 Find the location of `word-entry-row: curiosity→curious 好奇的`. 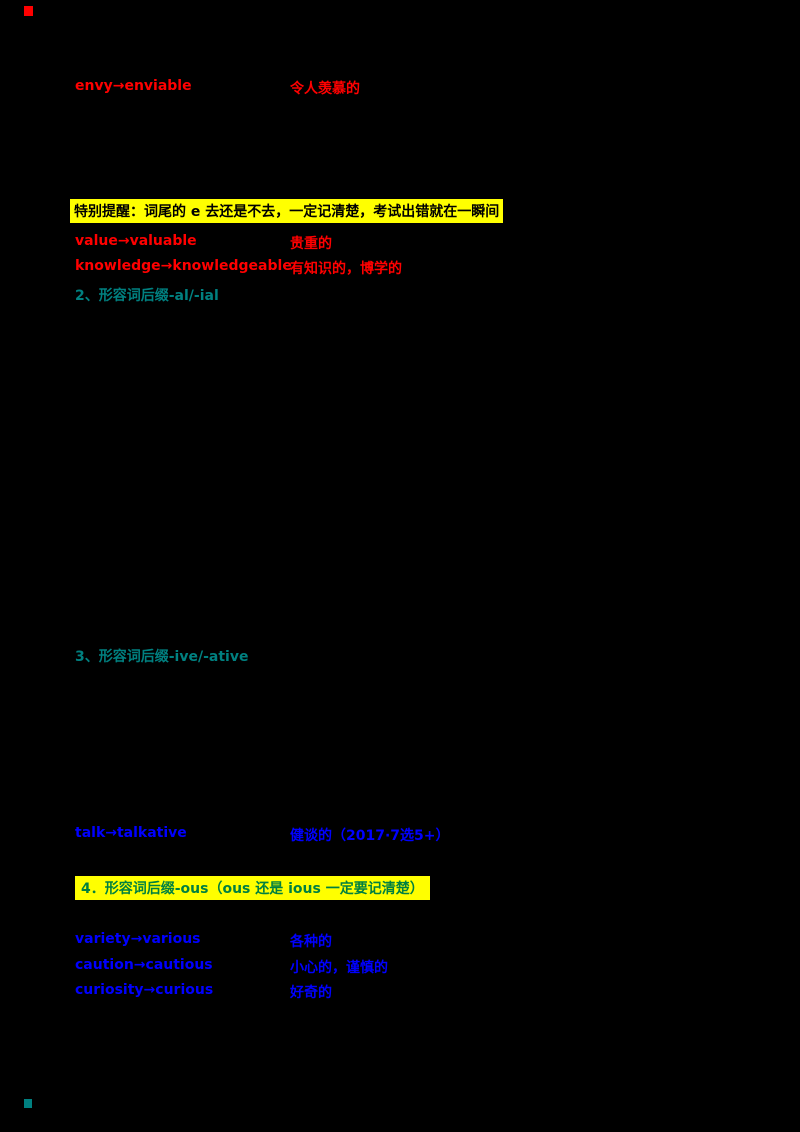

word-entry-row: curiosity→curious 好奇的 is located at coordinates (400, 991).